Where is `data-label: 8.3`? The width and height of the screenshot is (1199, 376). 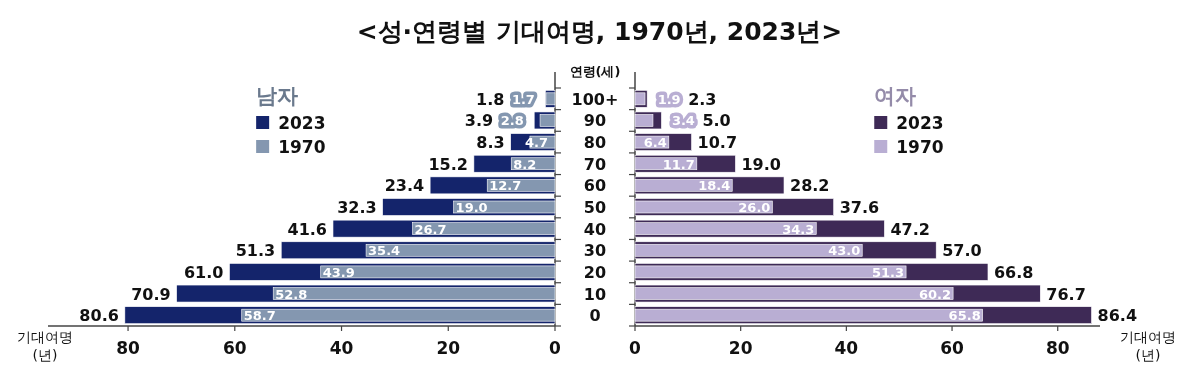
data-label: 8.3 is located at coordinates (490, 143).